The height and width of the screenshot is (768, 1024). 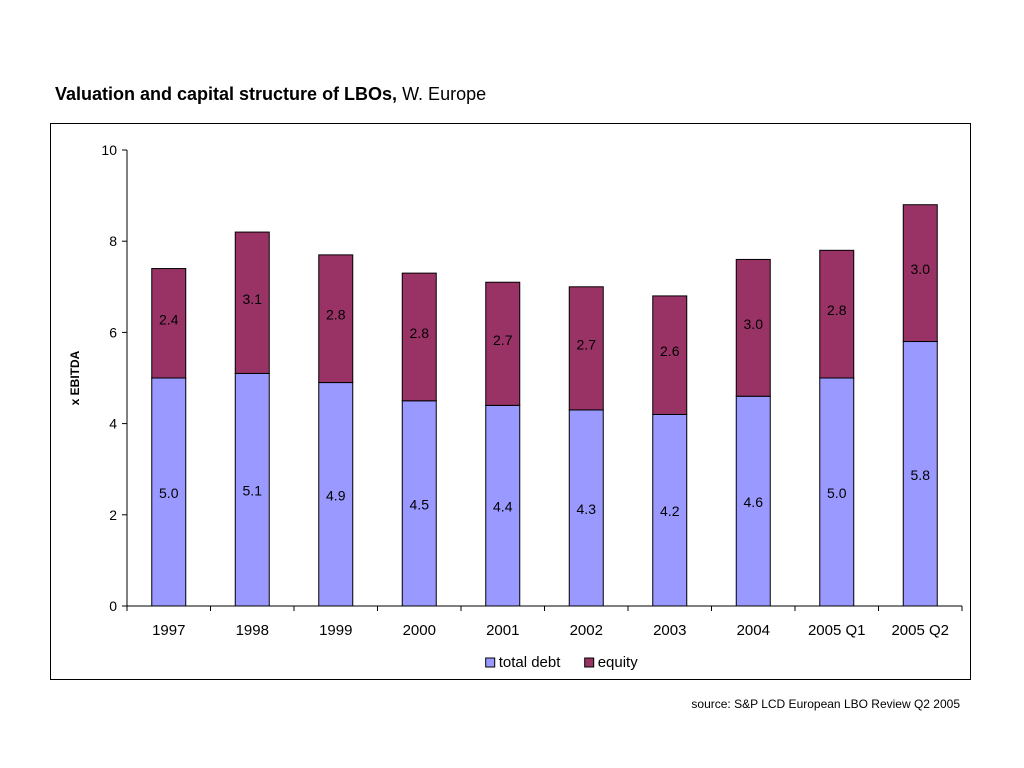 I want to click on x-tick-label: 2003, so click(x=669, y=630).